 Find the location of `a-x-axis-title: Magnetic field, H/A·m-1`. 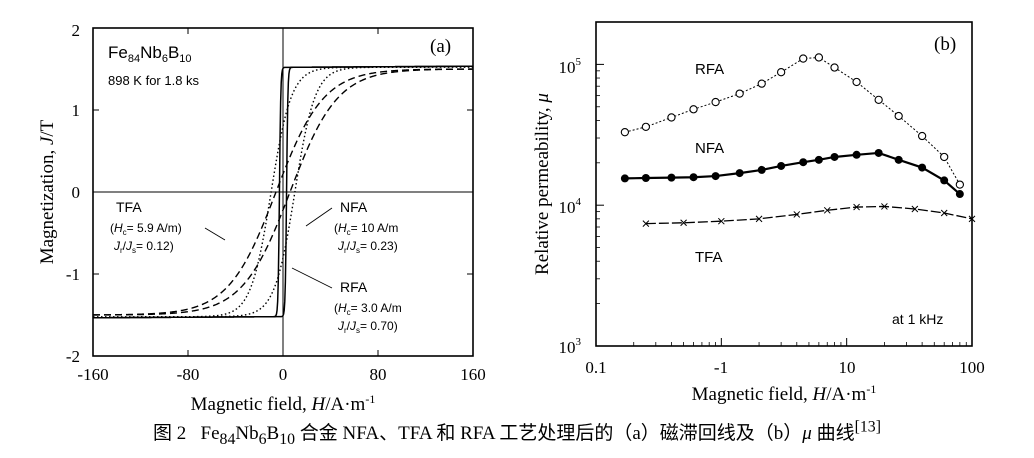

a-x-axis-title: Magnetic field, H/A·m-1 is located at coordinates (283, 403).